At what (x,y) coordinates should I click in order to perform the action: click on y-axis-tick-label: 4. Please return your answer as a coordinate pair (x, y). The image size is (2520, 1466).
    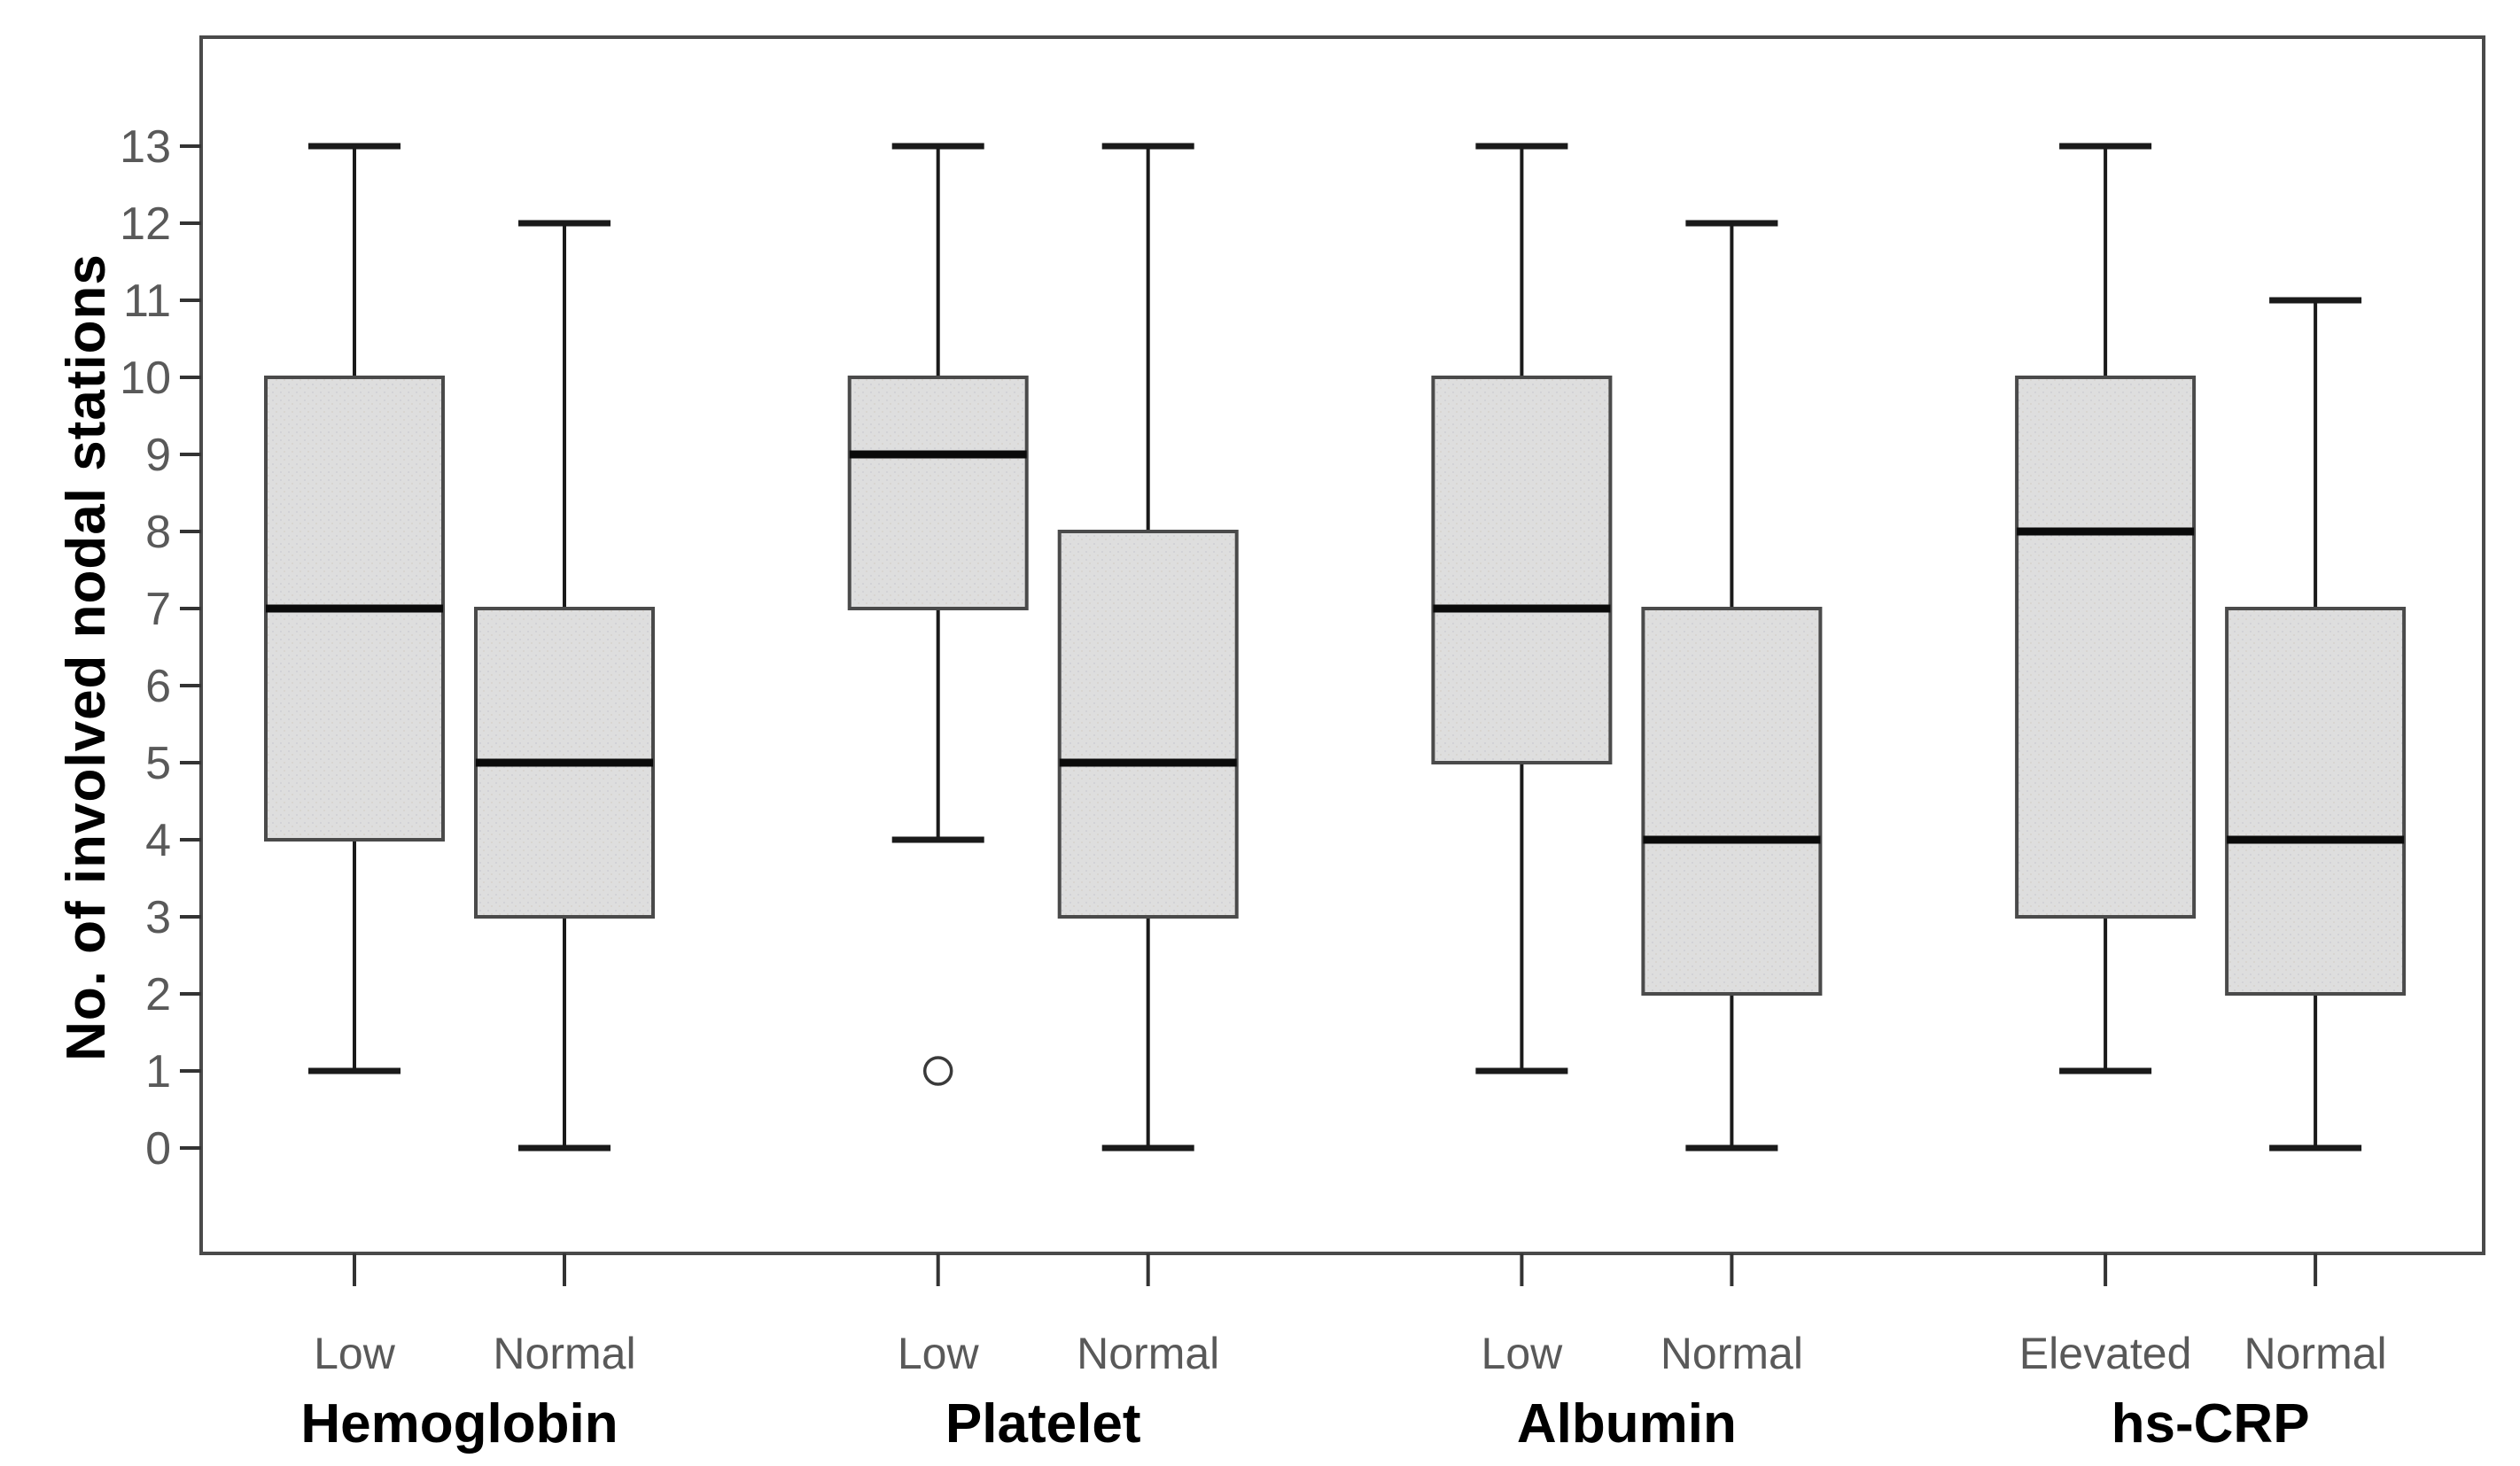
    Looking at the image, I should click on (158, 840).